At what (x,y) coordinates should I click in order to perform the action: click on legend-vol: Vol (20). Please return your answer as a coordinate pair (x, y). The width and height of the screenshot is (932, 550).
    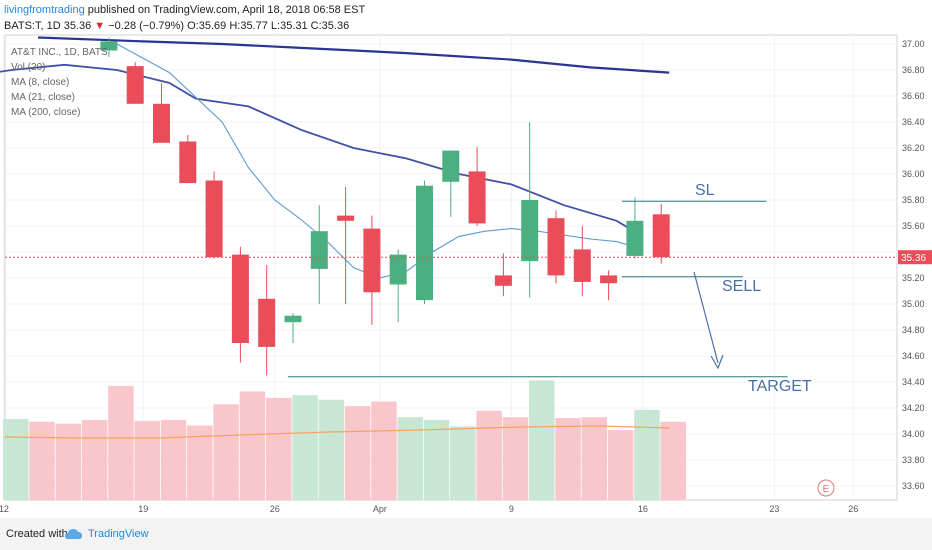
    Looking at the image, I should click on (28, 67).